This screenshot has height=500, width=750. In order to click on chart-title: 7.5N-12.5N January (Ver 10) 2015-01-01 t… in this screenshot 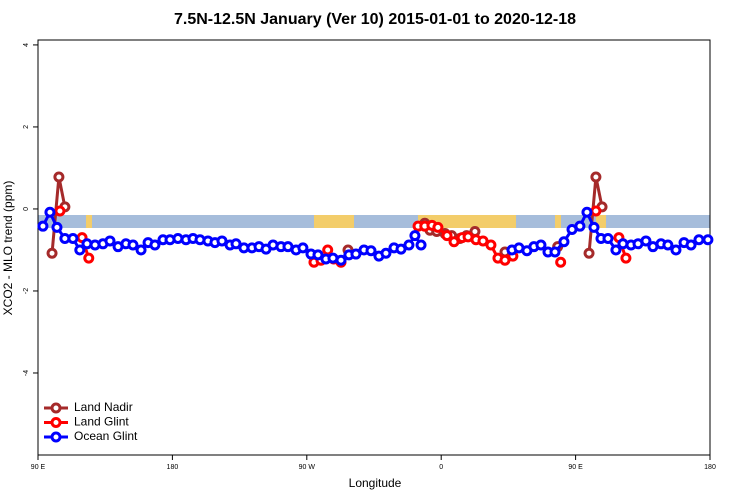, I will do `click(375, 19)`.